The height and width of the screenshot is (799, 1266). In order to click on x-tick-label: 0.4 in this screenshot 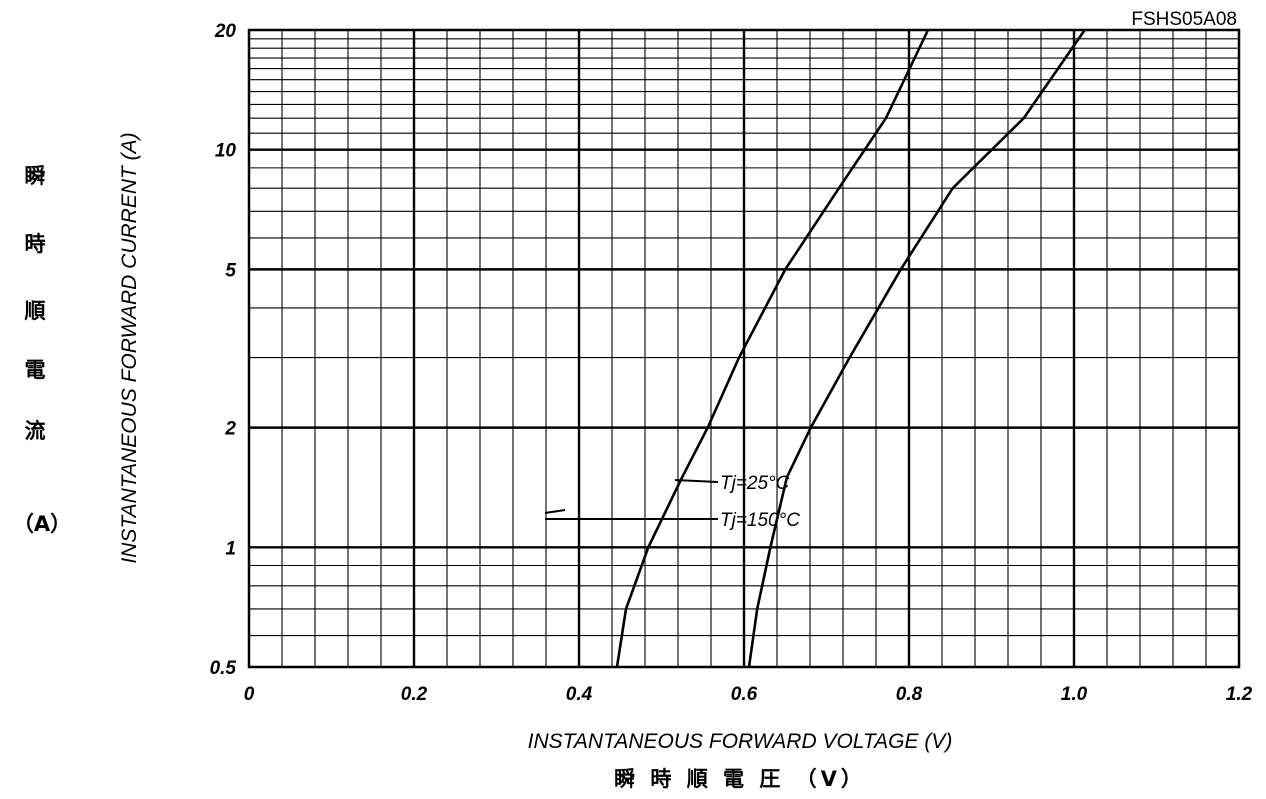, I will do `click(579, 694)`.